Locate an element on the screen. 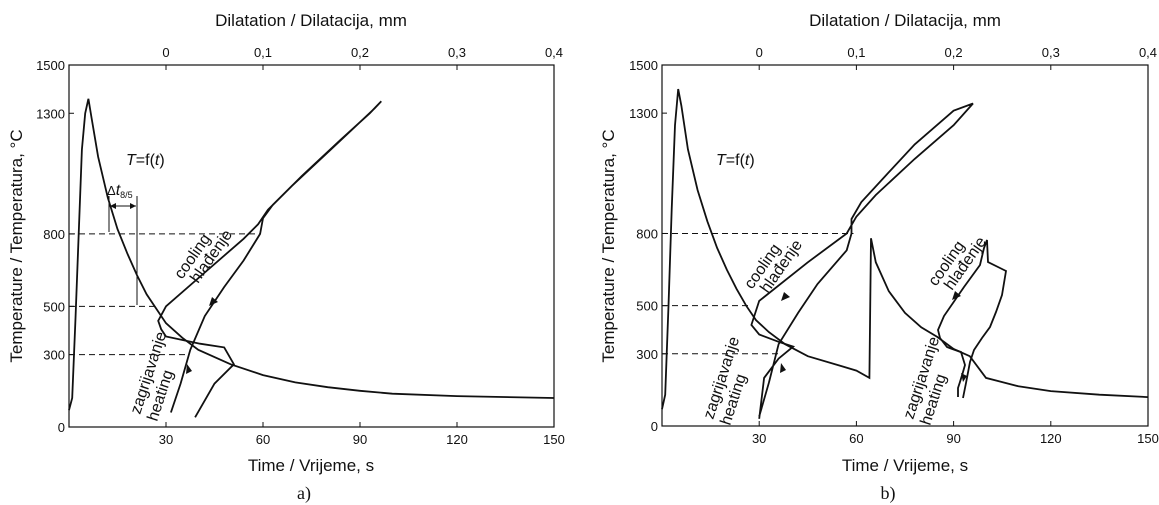  delta-t-annotation: Δt8/5 is located at coordinates (122, 243).